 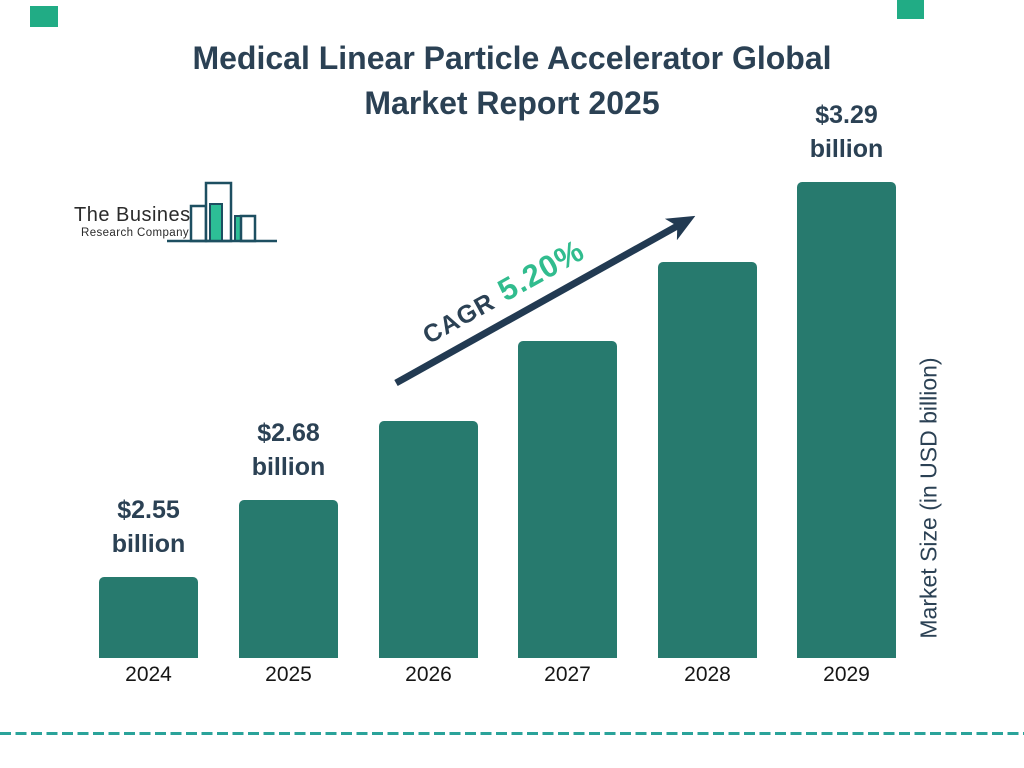 What do you see at coordinates (928, 498) in the screenshot?
I see `y-axis-label: Market Size (in USD billion)` at bounding box center [928, 498].